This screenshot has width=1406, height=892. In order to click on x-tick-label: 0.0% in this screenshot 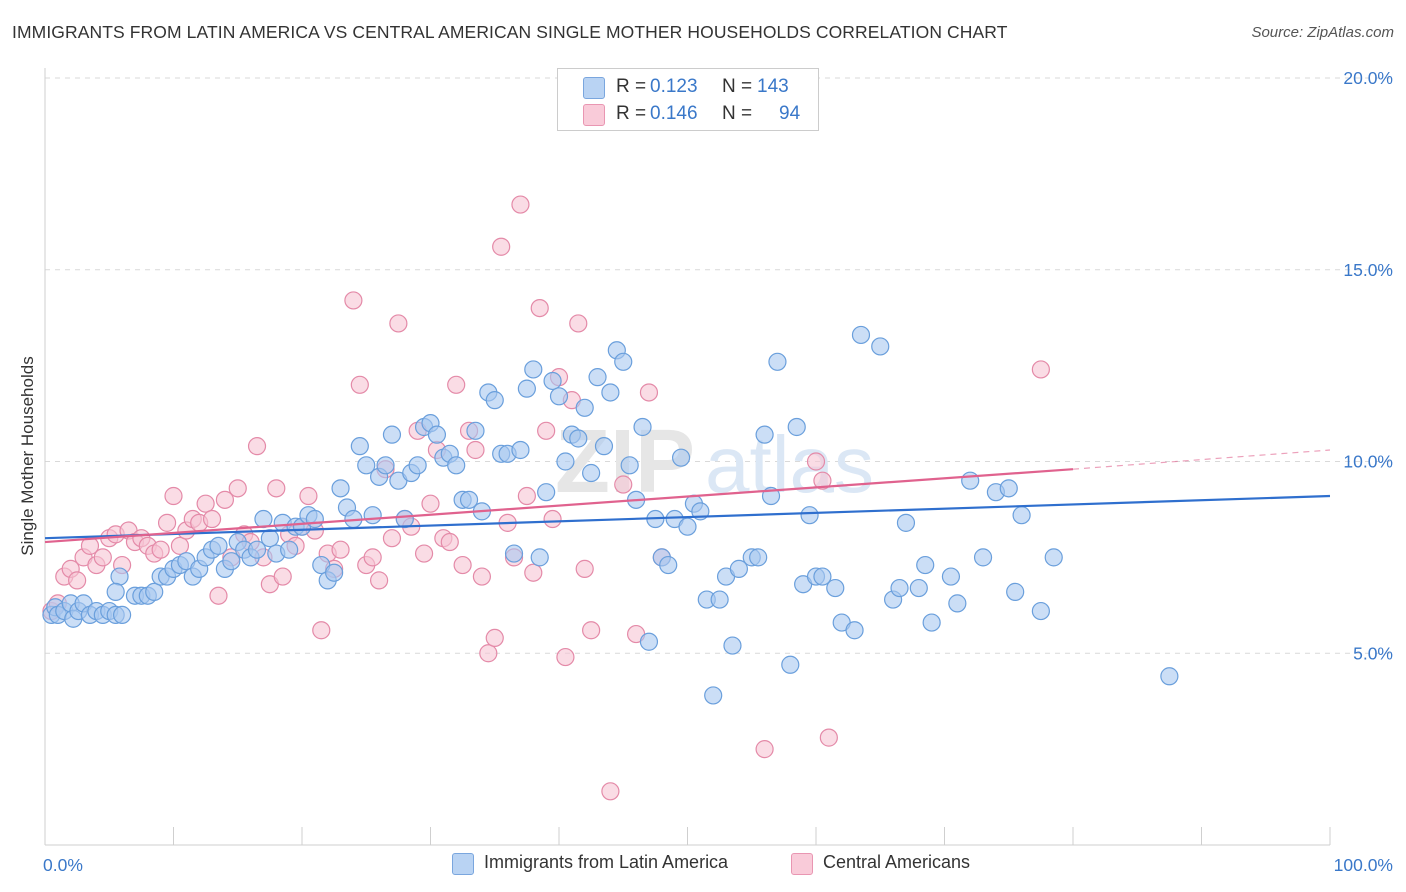, I will do `click(63, 865)`.